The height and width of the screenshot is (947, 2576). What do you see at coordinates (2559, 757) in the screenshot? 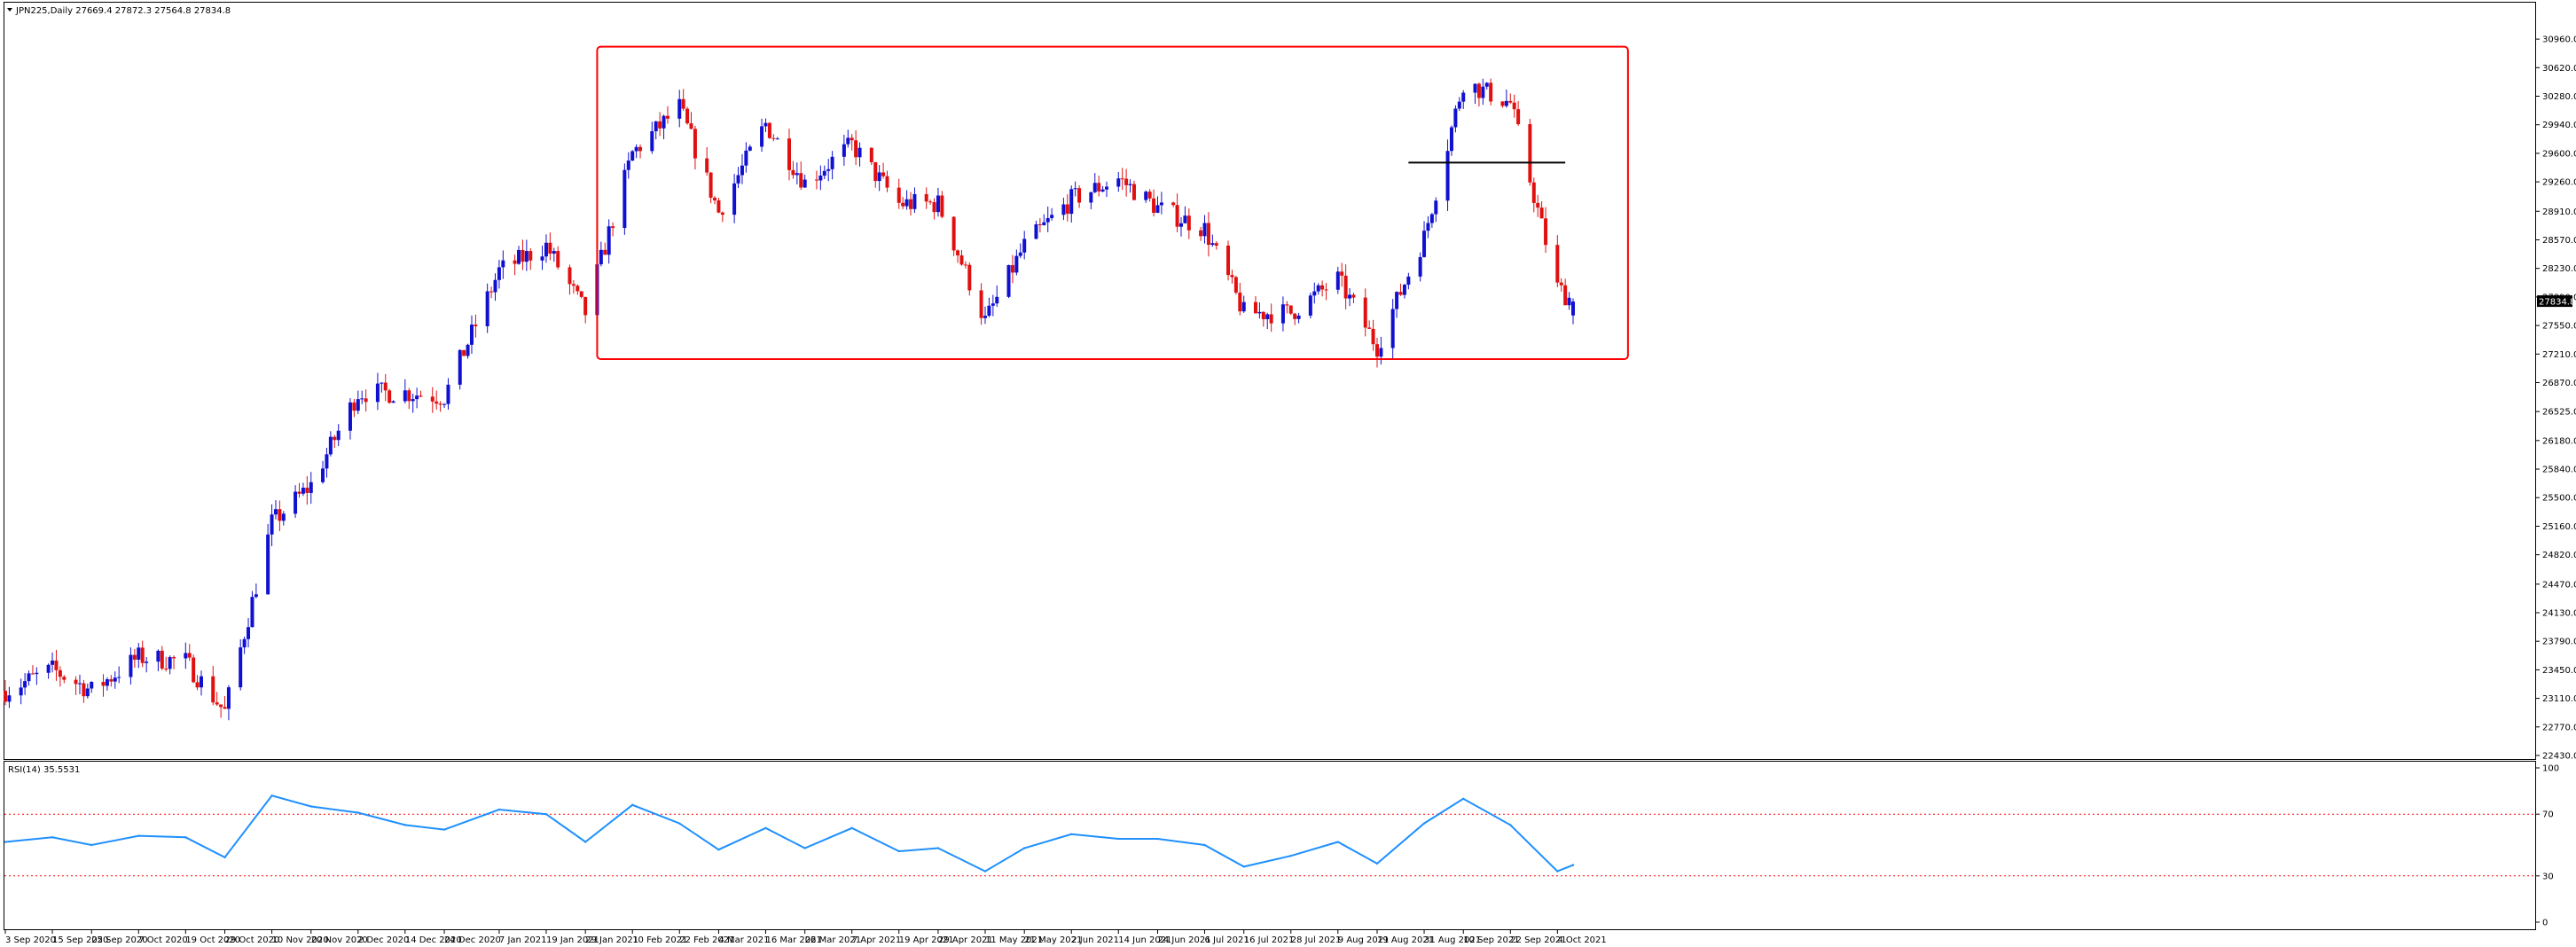
I see `price-tick-label: 22430.0` at bounding box center [2559, 757].